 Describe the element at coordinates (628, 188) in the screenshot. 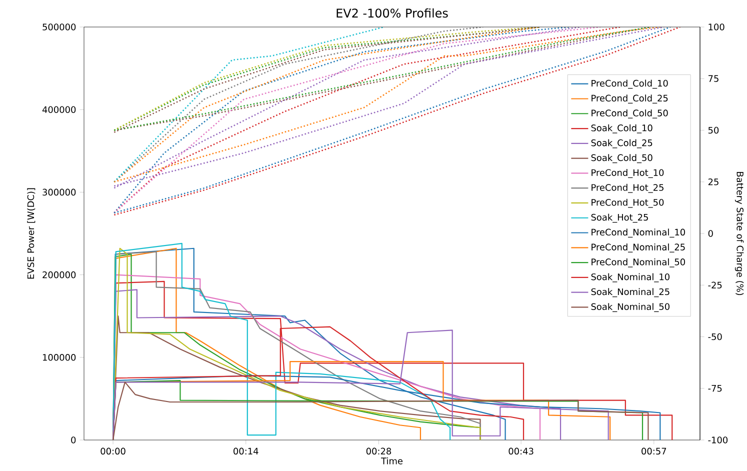

I see `legend-label: PreCond_Hot_25` at that location.